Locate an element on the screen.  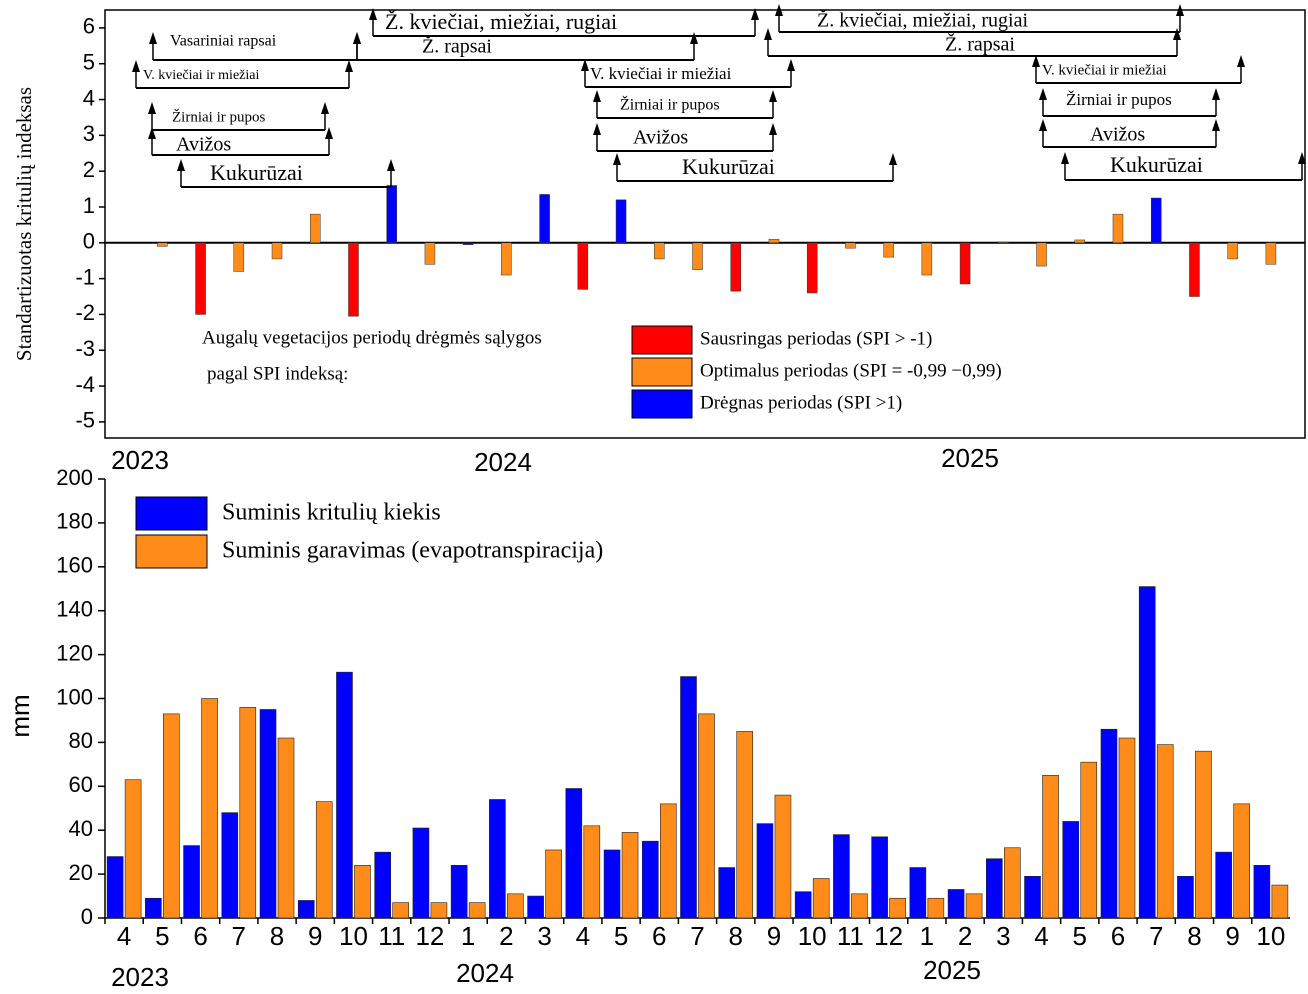
y-tick-label: 4 is located at coordinates (89, 97).